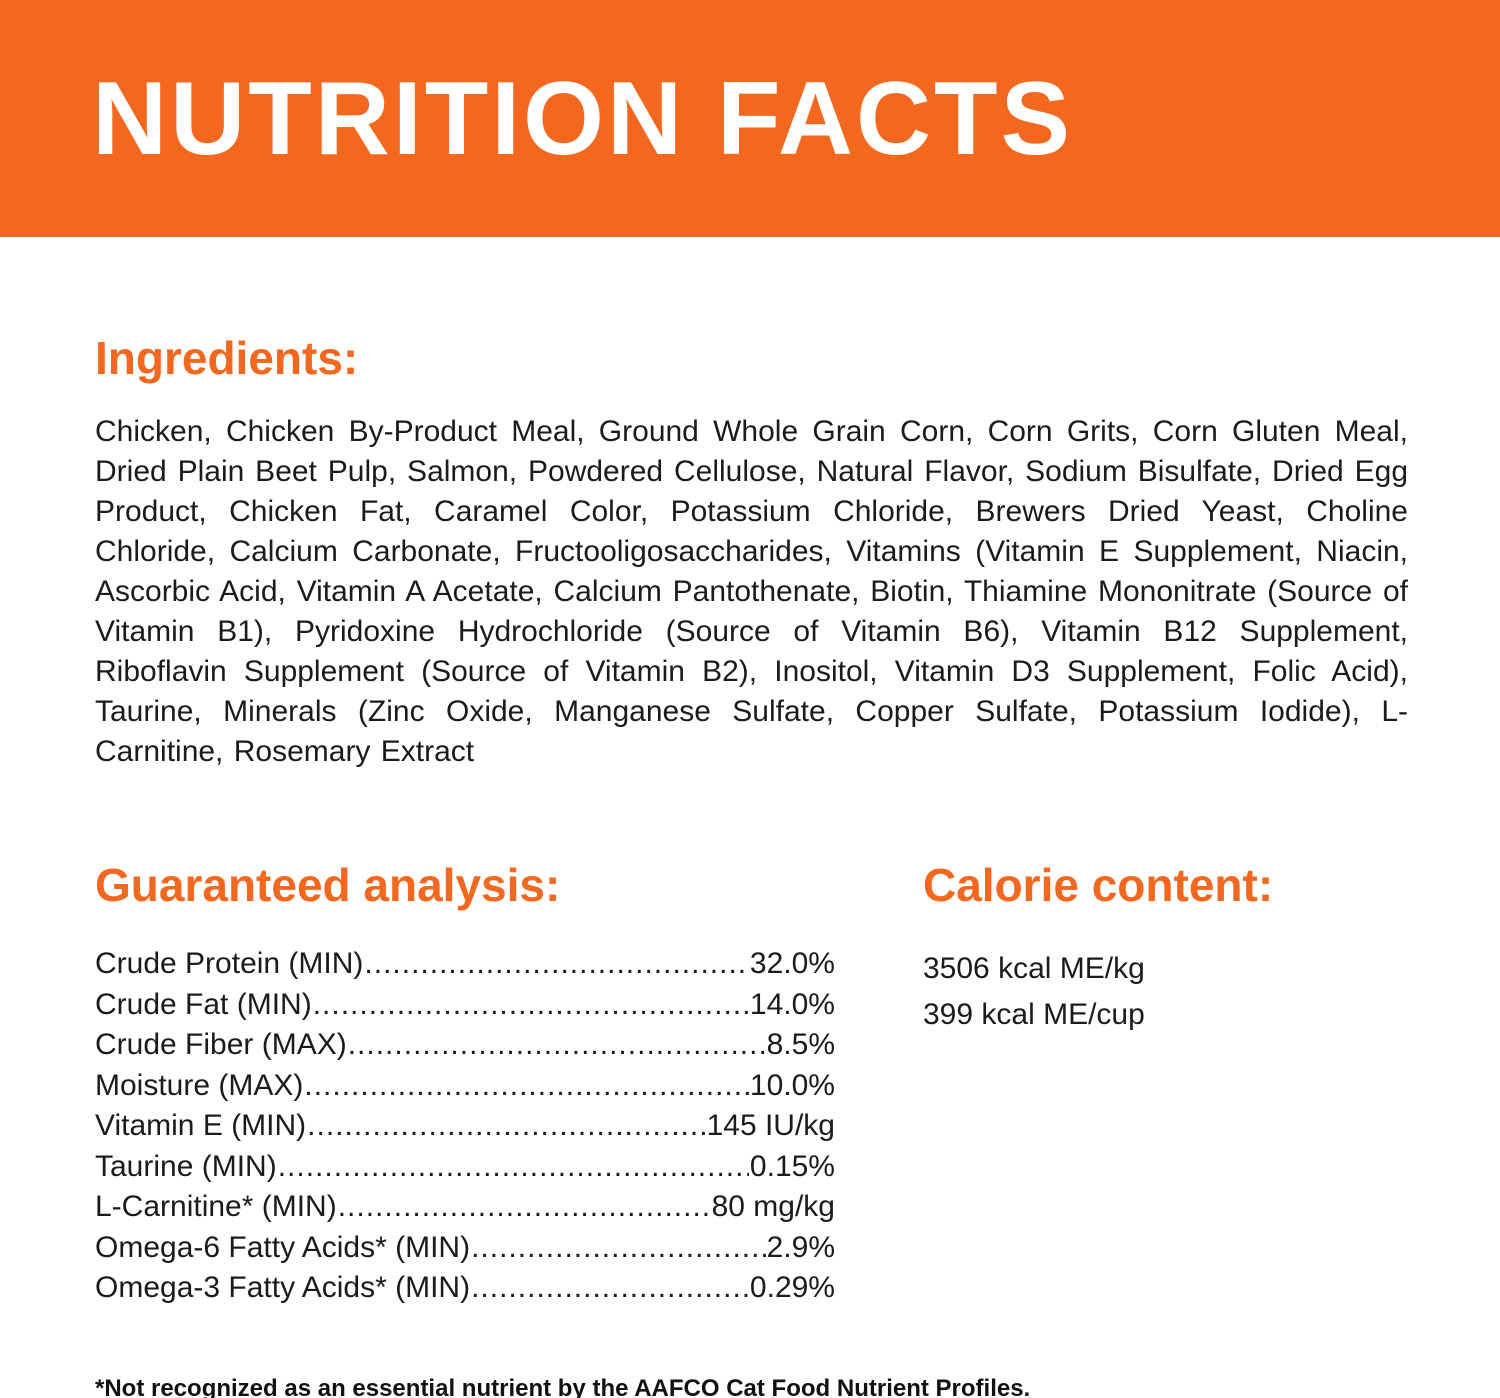  What do you see at coordinates (792, 1004) in the screenshot?
I see `analysis-value: 14.0%` at bounding box center [792, 1004].